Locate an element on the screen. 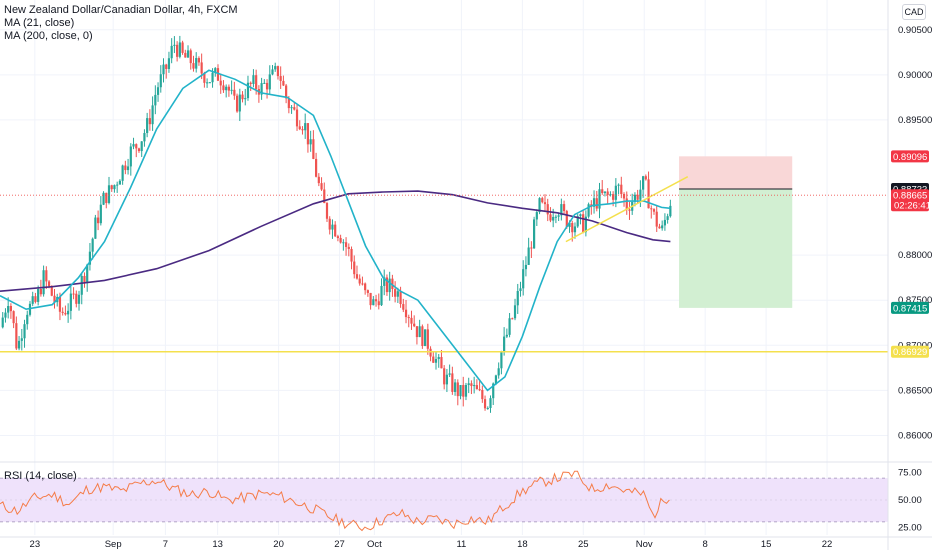 The image size is (932, 550). position-zones is located at coordinates (736, 232).